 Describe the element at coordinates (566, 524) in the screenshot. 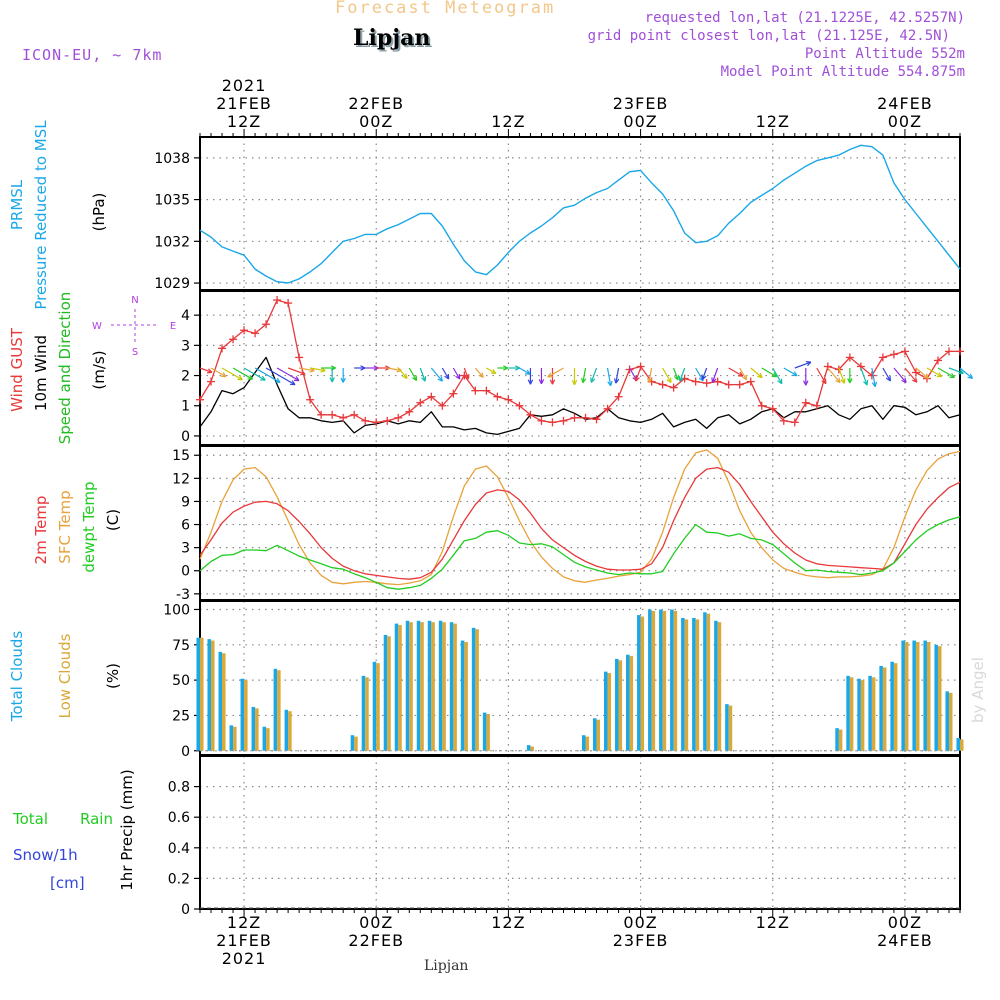

I see `panel-temp: -3 0 3 6 9 12 15` at that location.